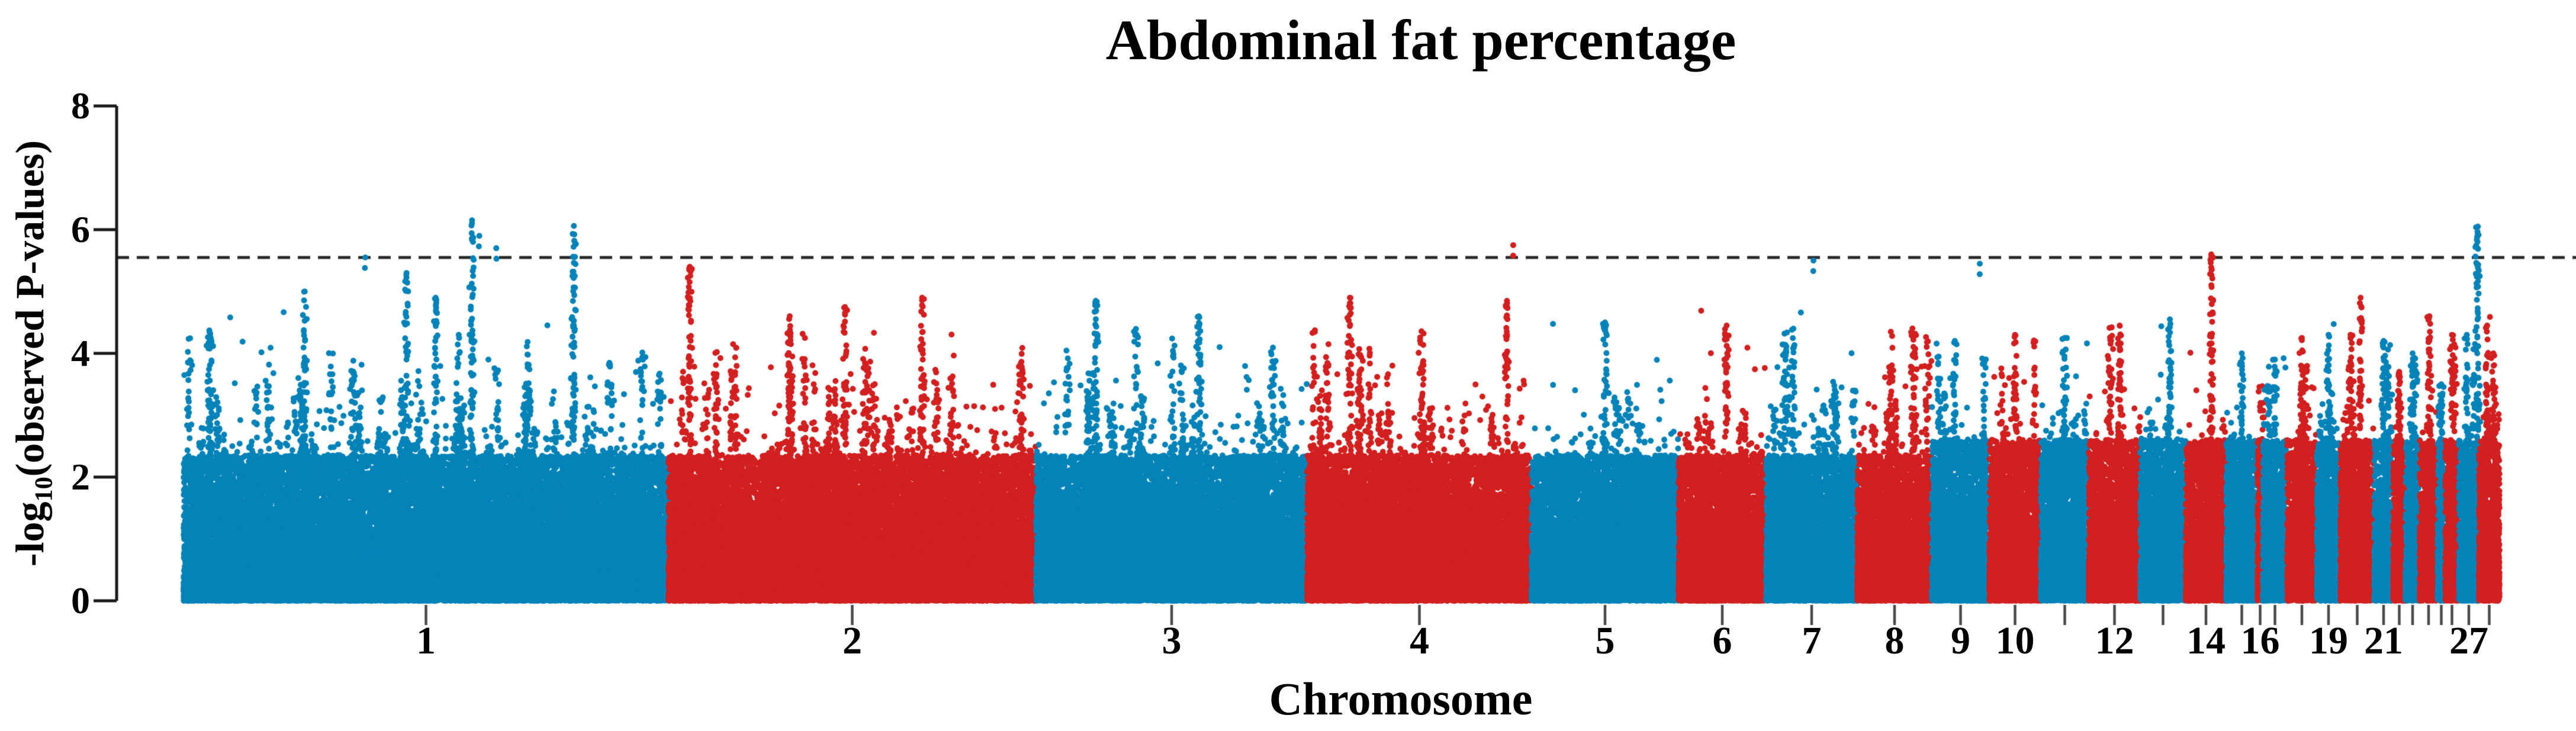 This screenshot has width=2576, height=731. Describe the element at coordinates (81, 353) in the screenshot. I see `y-tick-label: 4` at that location.